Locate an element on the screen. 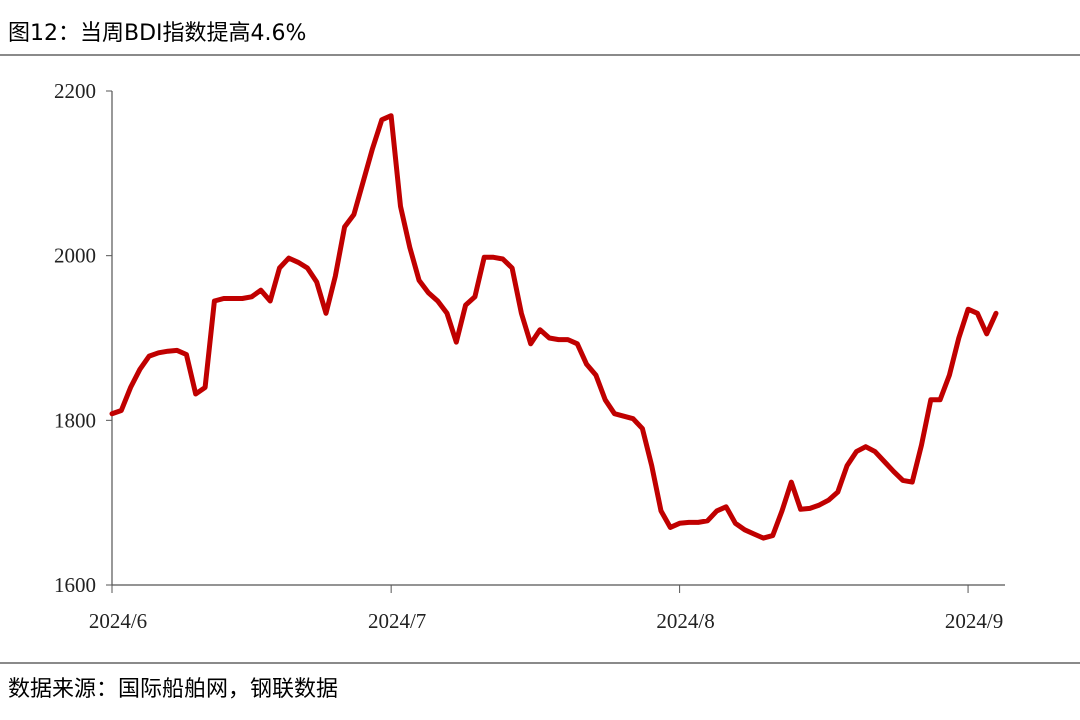 The image size is (1080, 720). x-tick-label: 2024/6 is located at coordinates (118, 621).